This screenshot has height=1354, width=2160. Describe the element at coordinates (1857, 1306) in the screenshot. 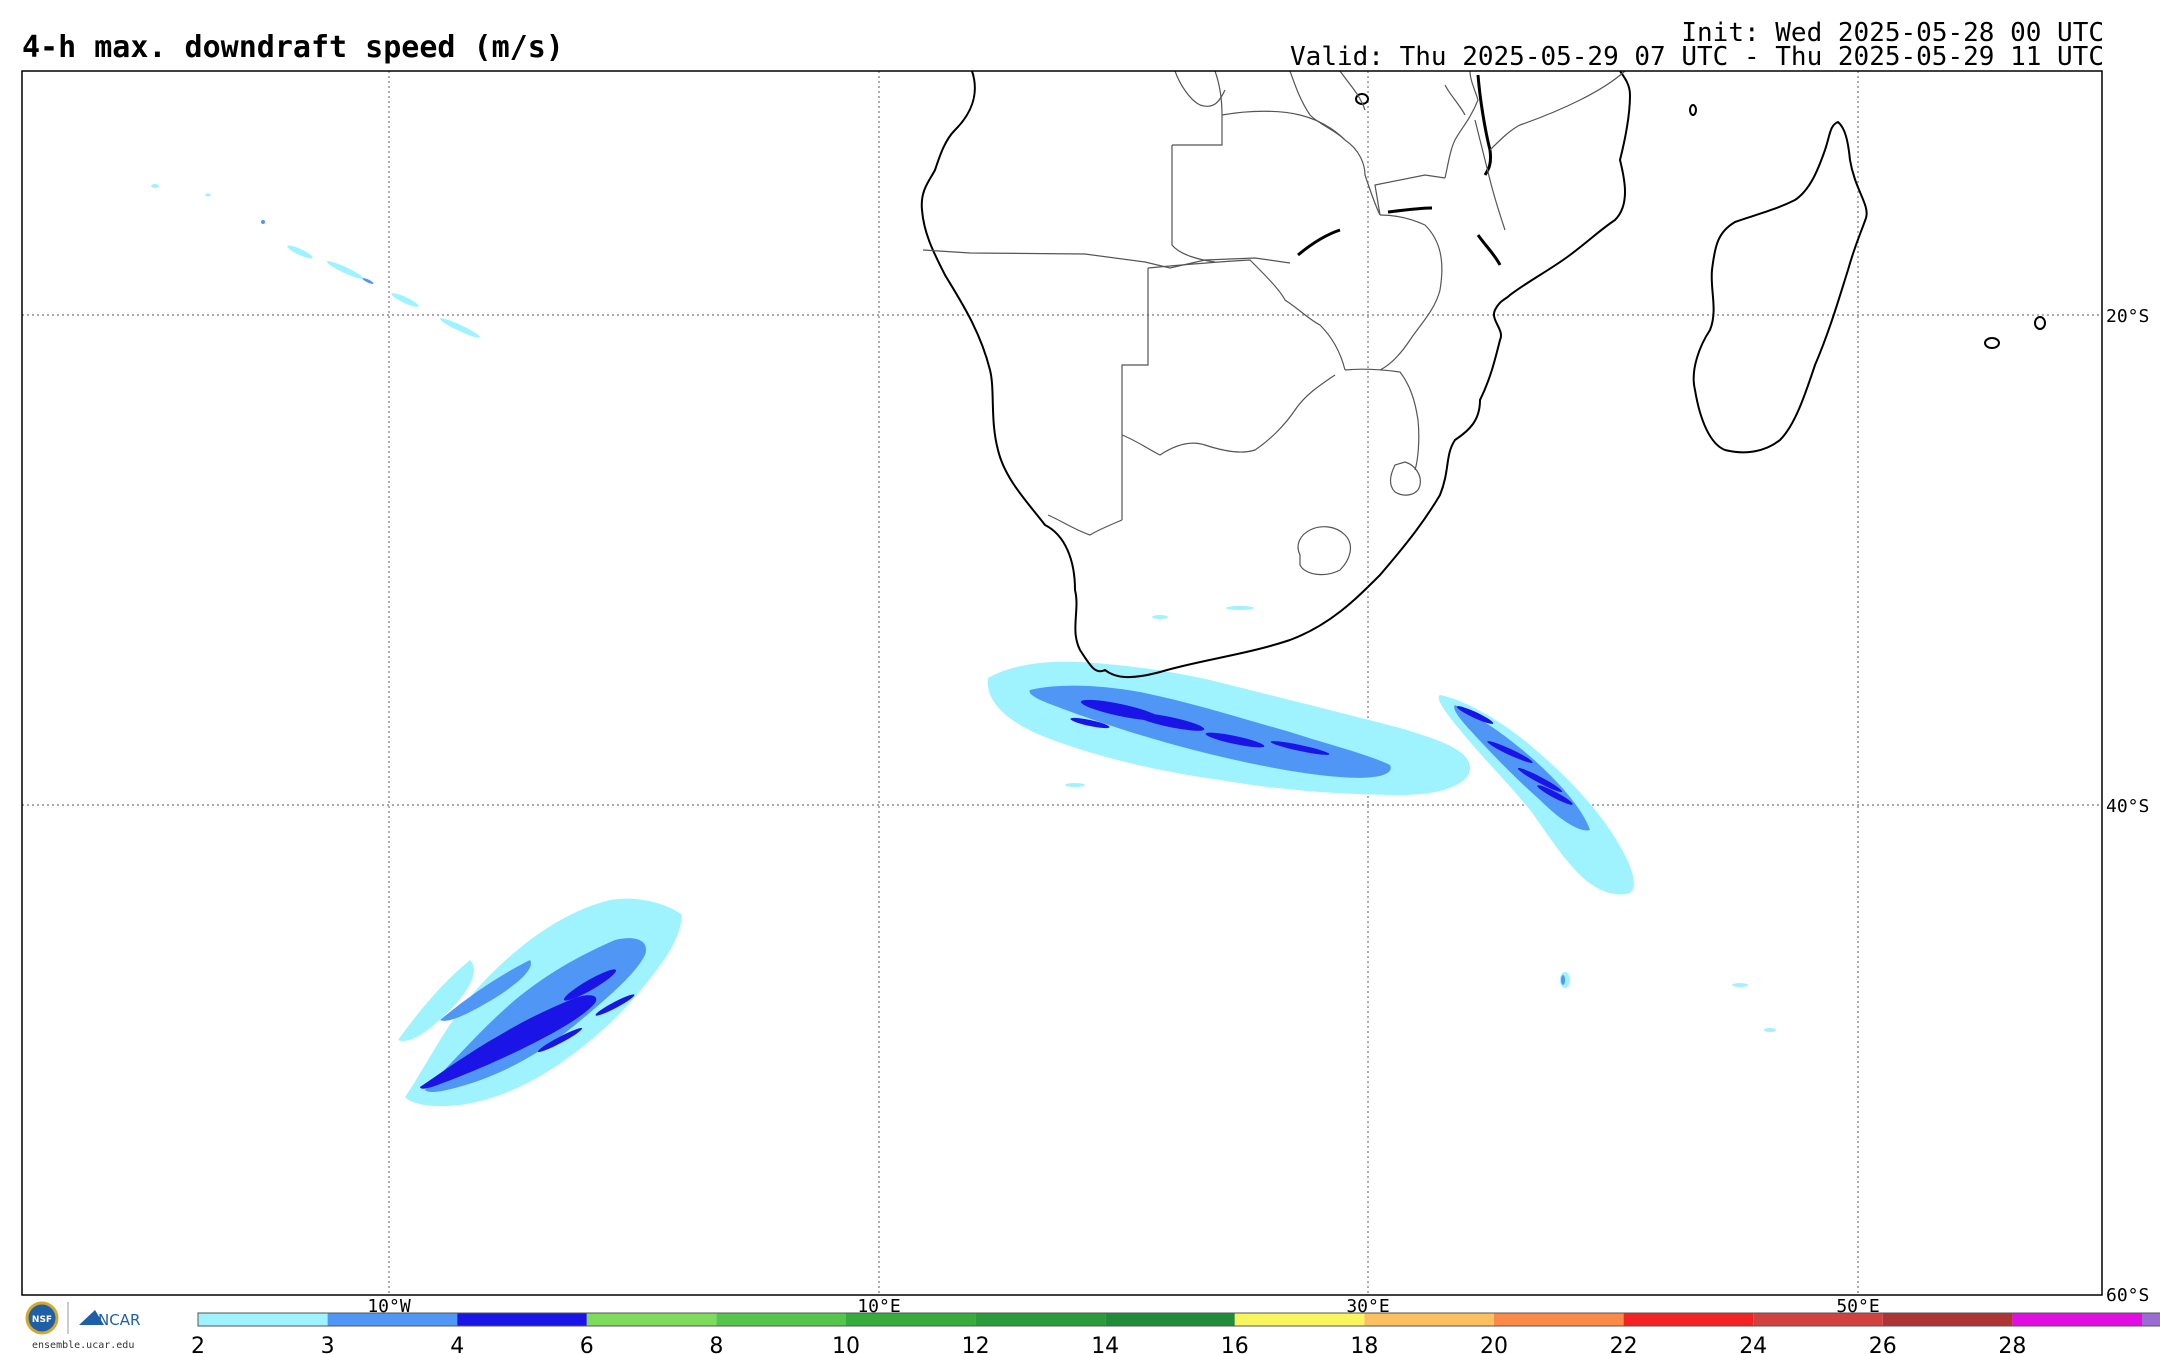

I see `lon-label-50e: 50°E` at that location.